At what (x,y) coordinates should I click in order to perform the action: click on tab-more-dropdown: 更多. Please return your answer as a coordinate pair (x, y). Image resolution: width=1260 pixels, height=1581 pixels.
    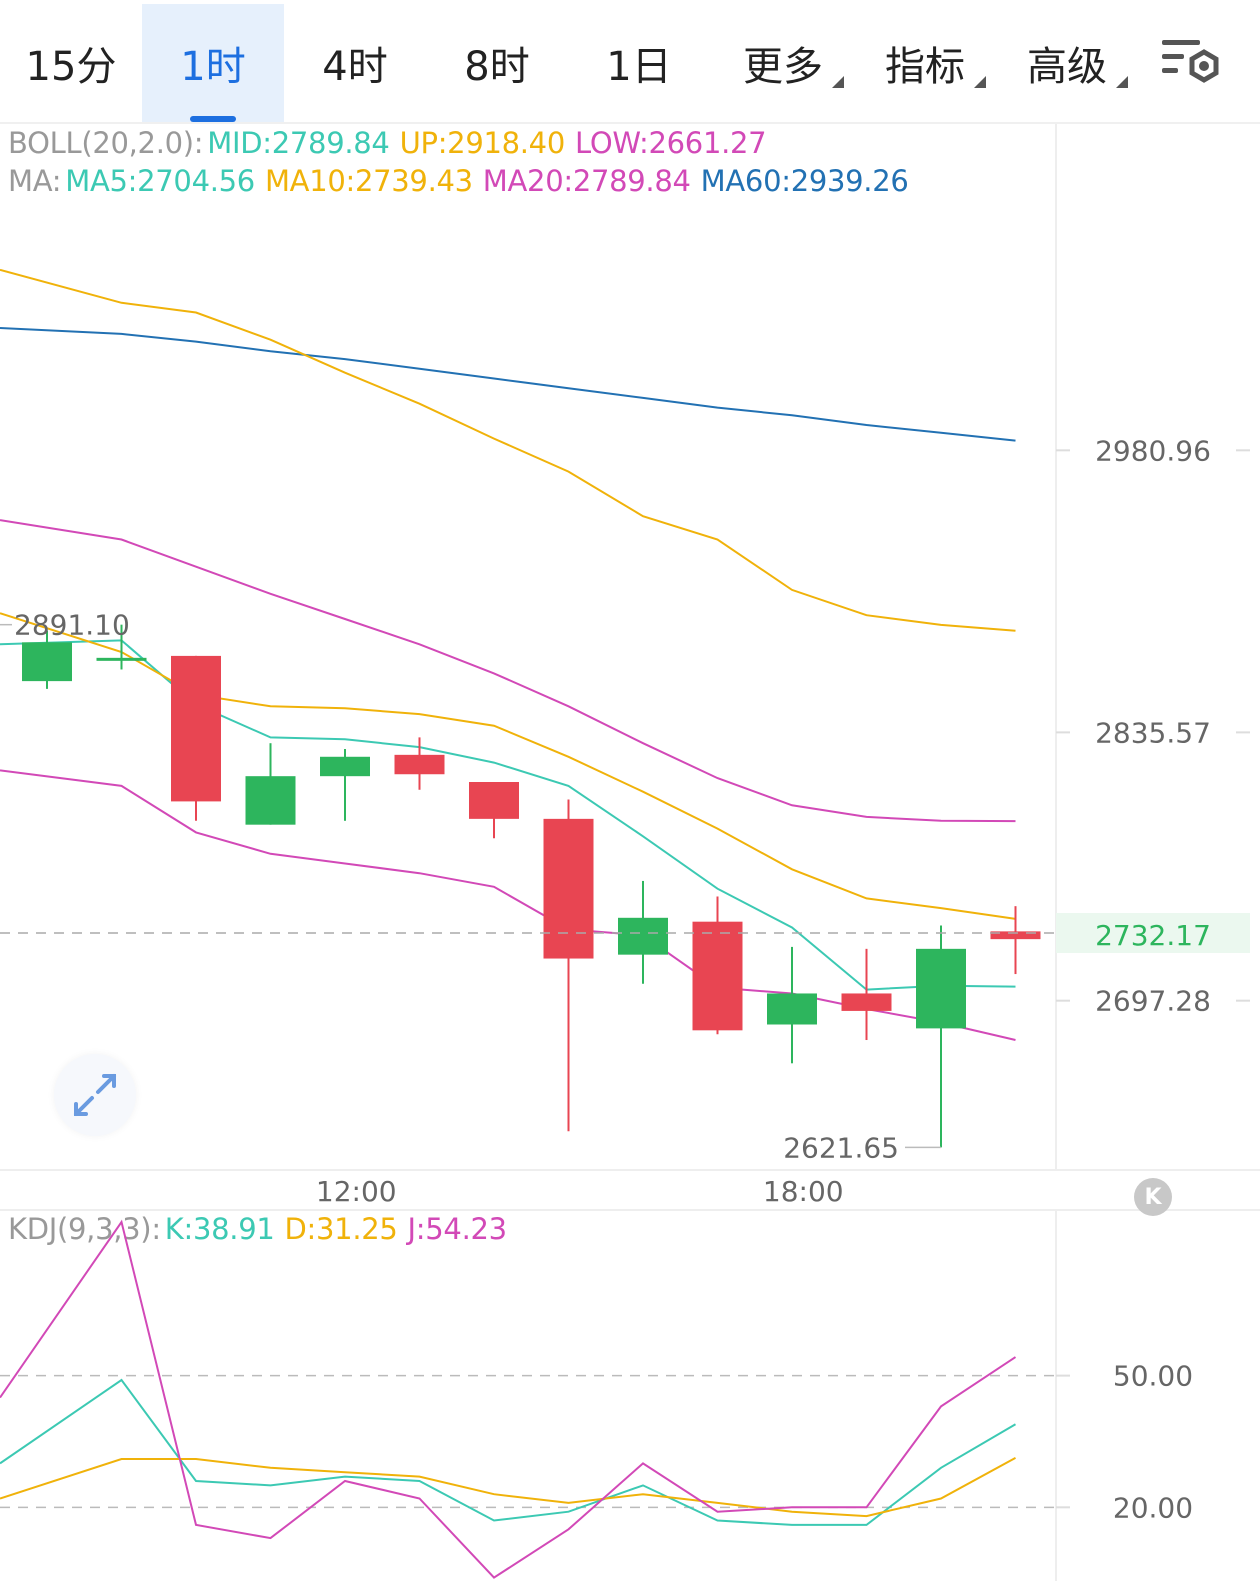
    Looking at the image, I should click on (784, 63).